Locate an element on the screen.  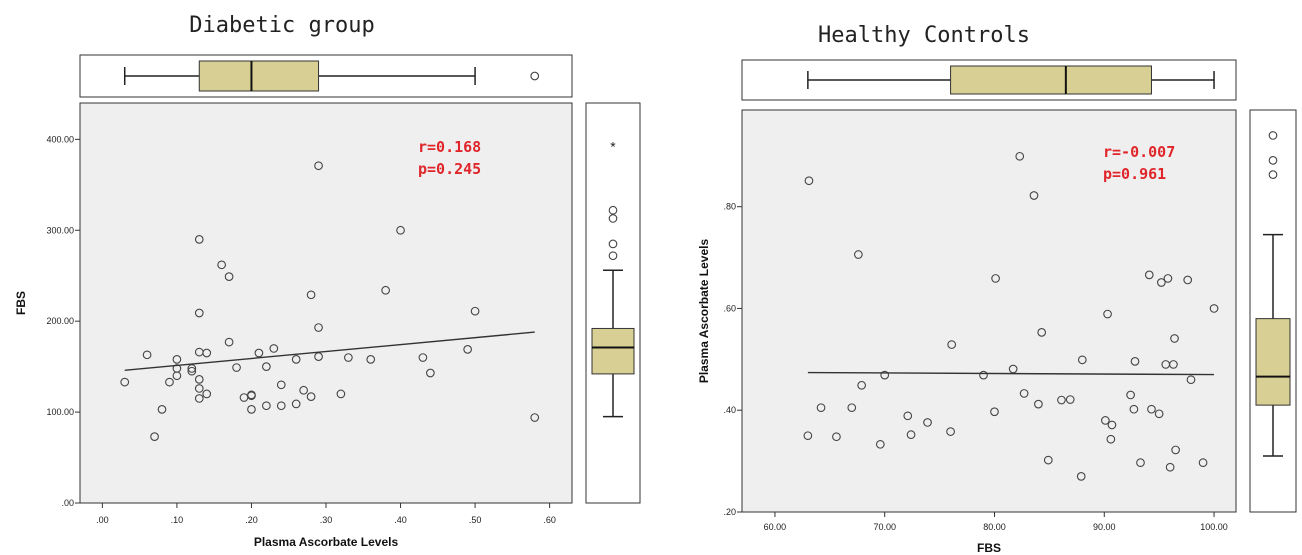
y-axis-ticks: .00 100.00 200.00 300.00 400.00 is located at coordinates (63, 321).